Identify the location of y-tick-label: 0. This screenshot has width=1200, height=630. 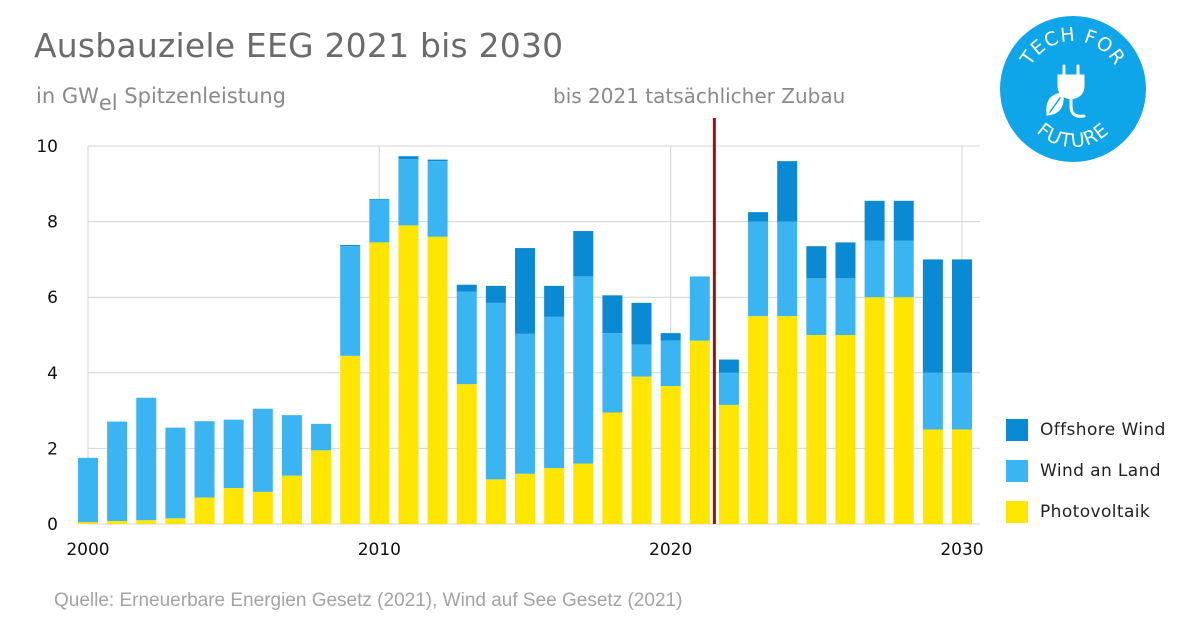
(52, 525).